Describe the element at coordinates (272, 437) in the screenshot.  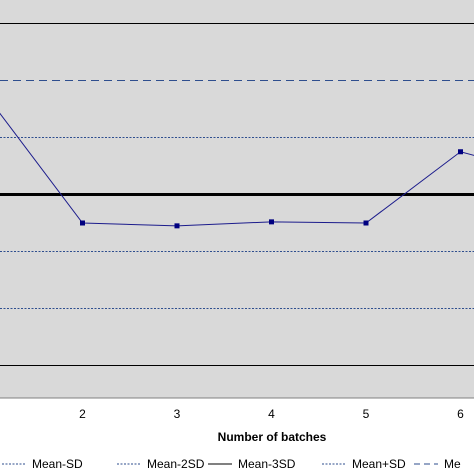
I see `x-axis-label: Number of batches` at that location.